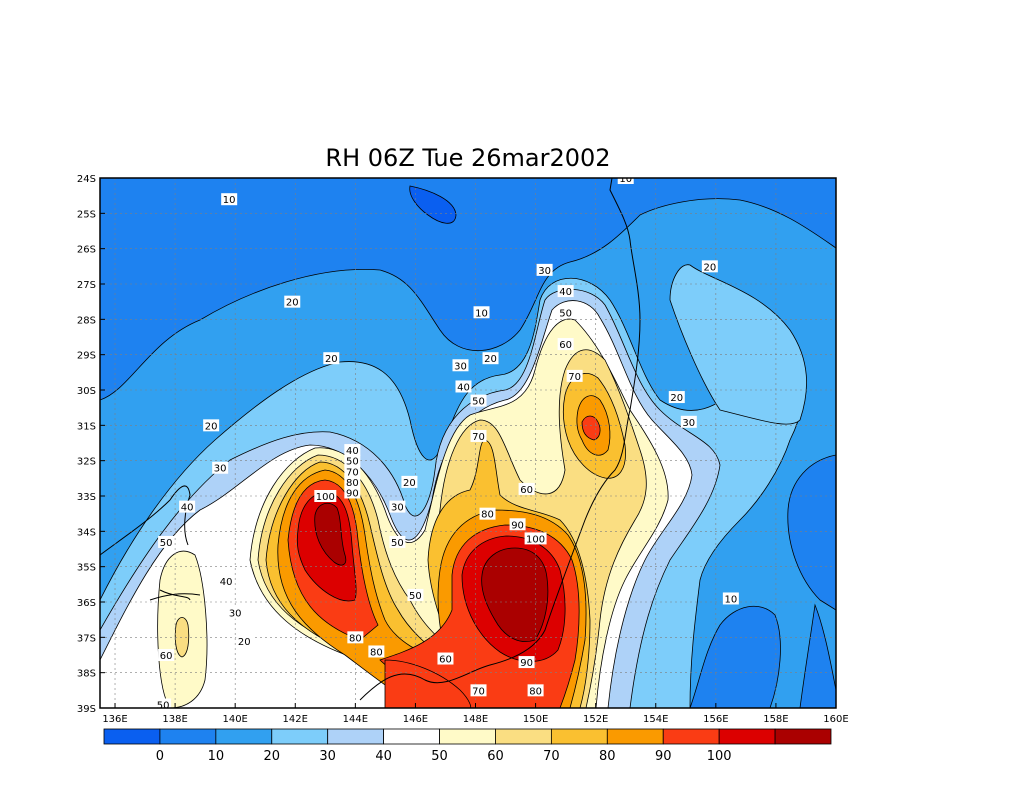  I want to click on x-tick-label: 154E, so click(655, 719).